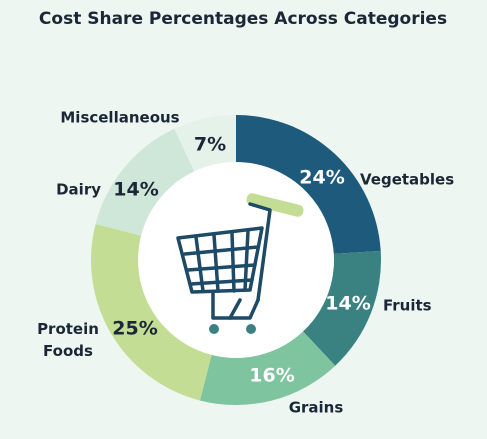 Image resolution: width=487 pixels, height=439 pixels. I want to click on legend-label: Fruits, so click(407, 306).